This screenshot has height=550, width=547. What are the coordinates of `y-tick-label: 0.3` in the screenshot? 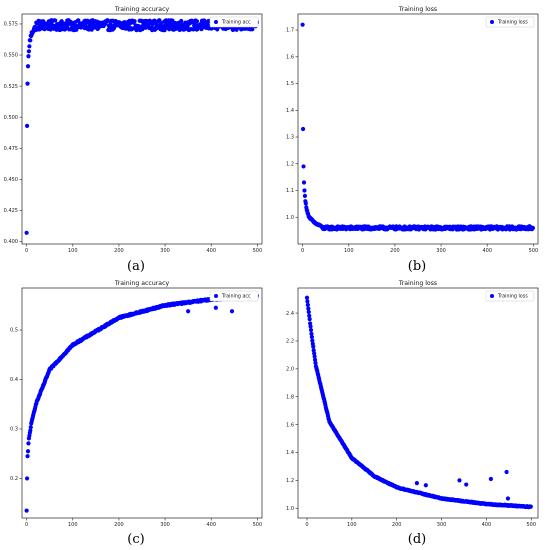 It's located at (14, 430).